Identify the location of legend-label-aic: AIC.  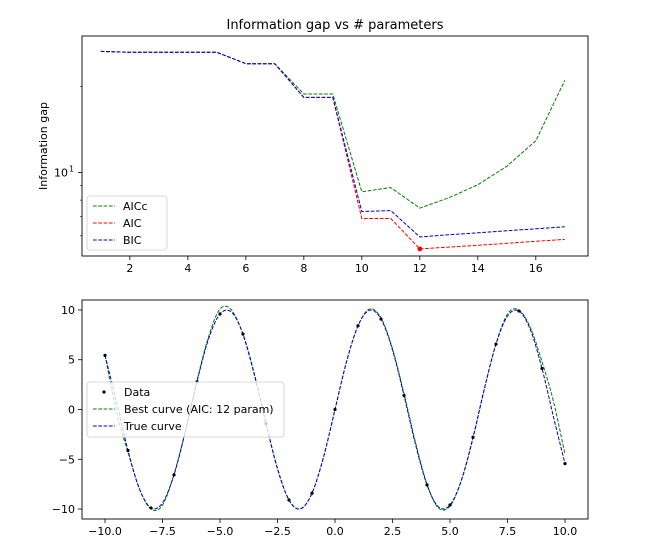
(132, 223).